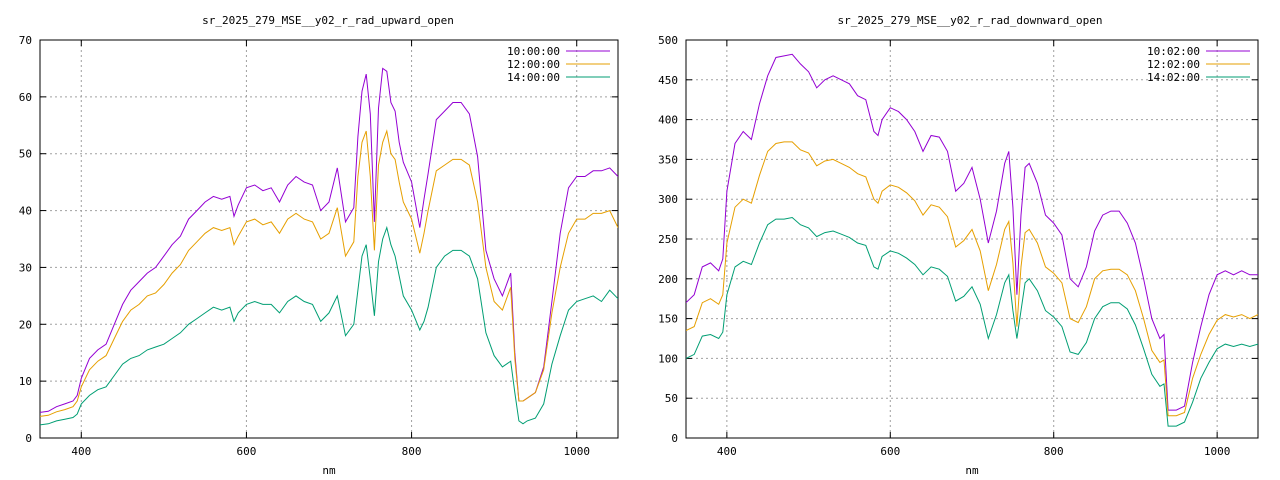 This screenshot has width=1280, height=480. Describe the element at coordinates (533, 77) in the screenshot. I see `legend-label: 14:00:00` at that location.